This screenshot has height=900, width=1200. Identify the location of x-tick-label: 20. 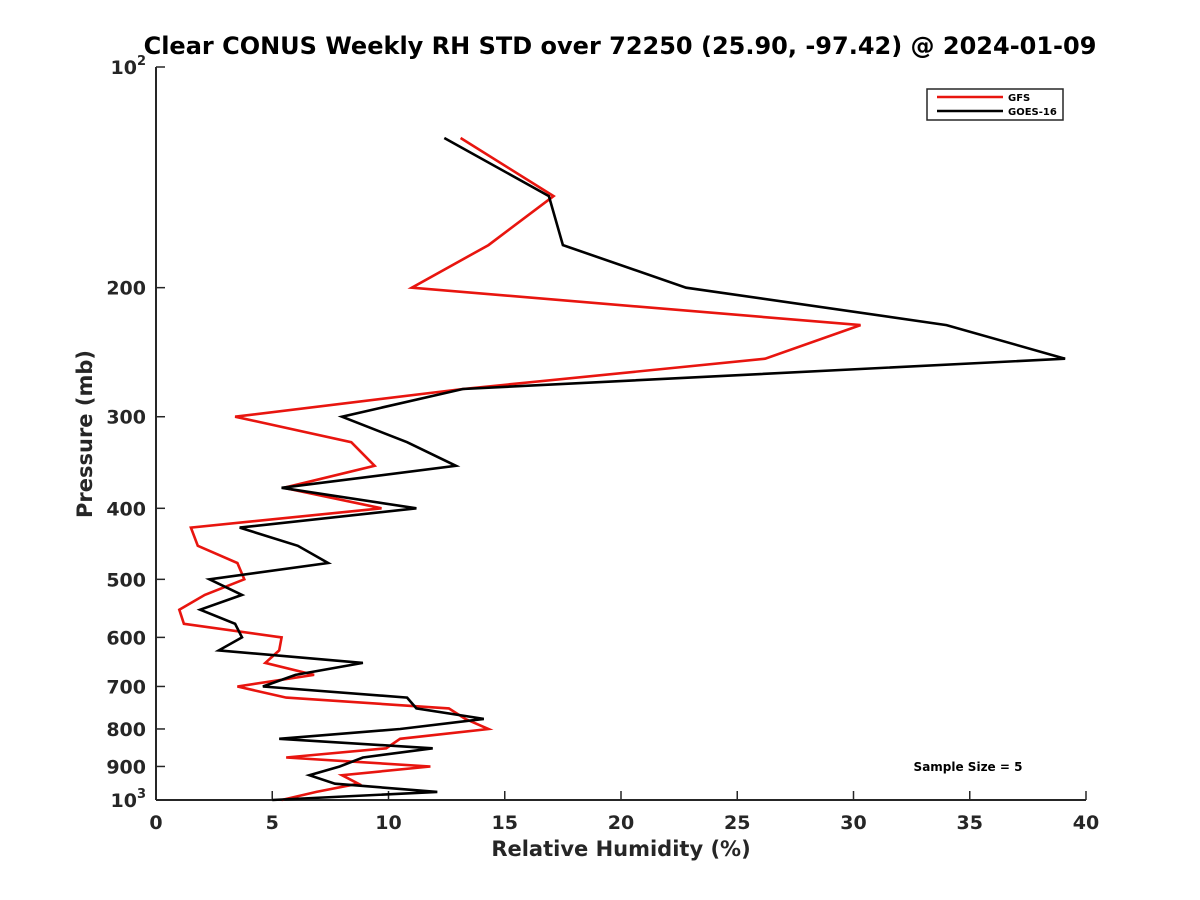
(621, 823).